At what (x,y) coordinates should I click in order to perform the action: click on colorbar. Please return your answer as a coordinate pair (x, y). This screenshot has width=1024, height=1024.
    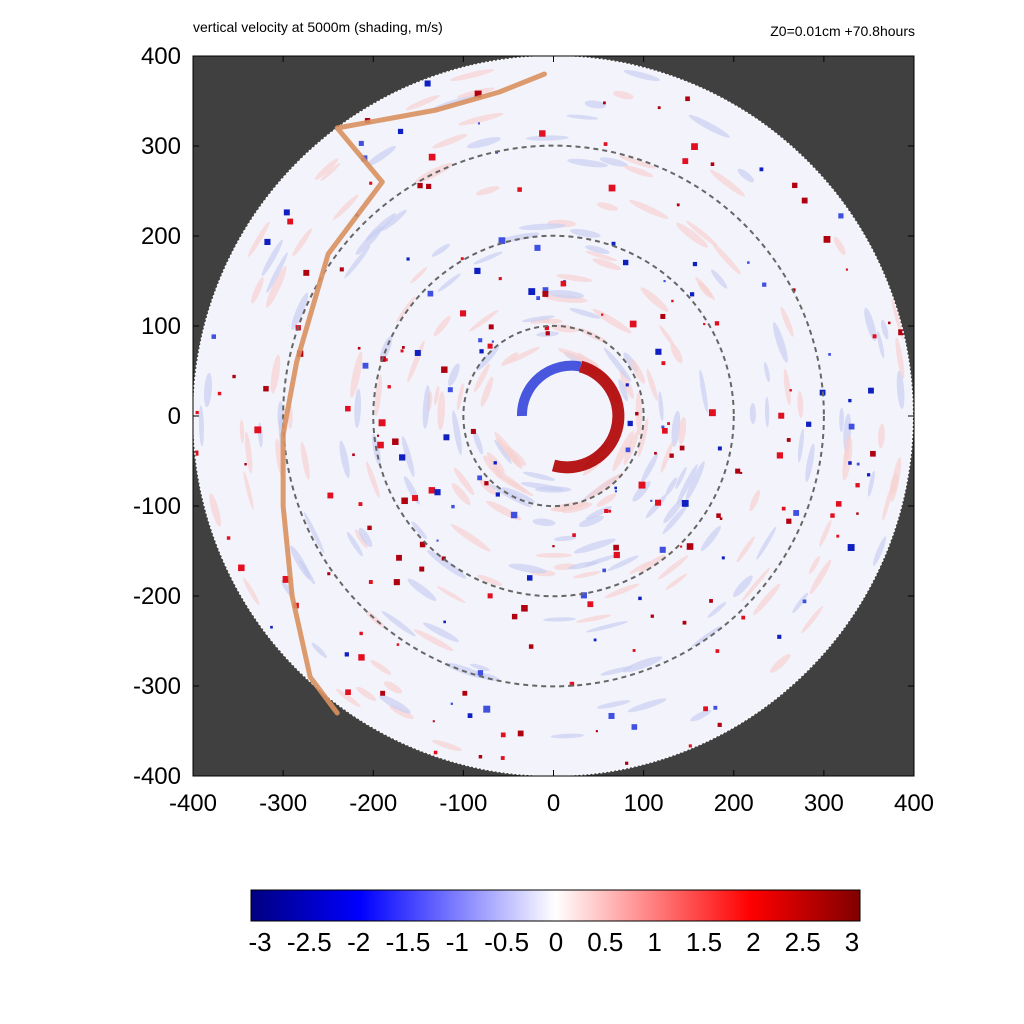
    Looking at the image, I should click on (555, 905).